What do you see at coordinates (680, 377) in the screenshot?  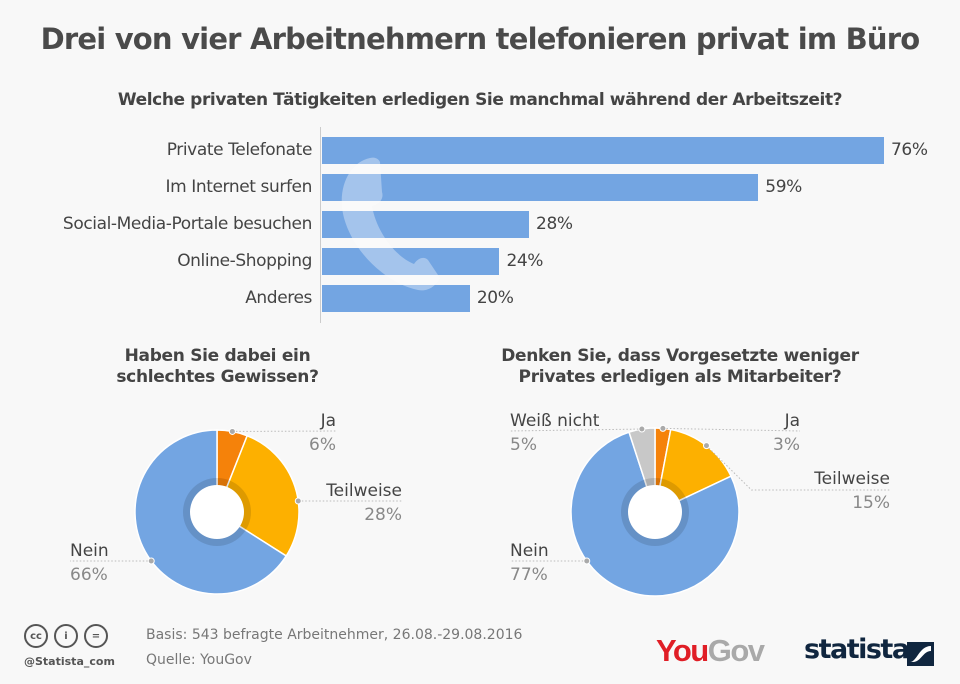 I see `donut2-question-line2: Privates erledigen als Mitarbeiter?` at bounding box center [680, 377].